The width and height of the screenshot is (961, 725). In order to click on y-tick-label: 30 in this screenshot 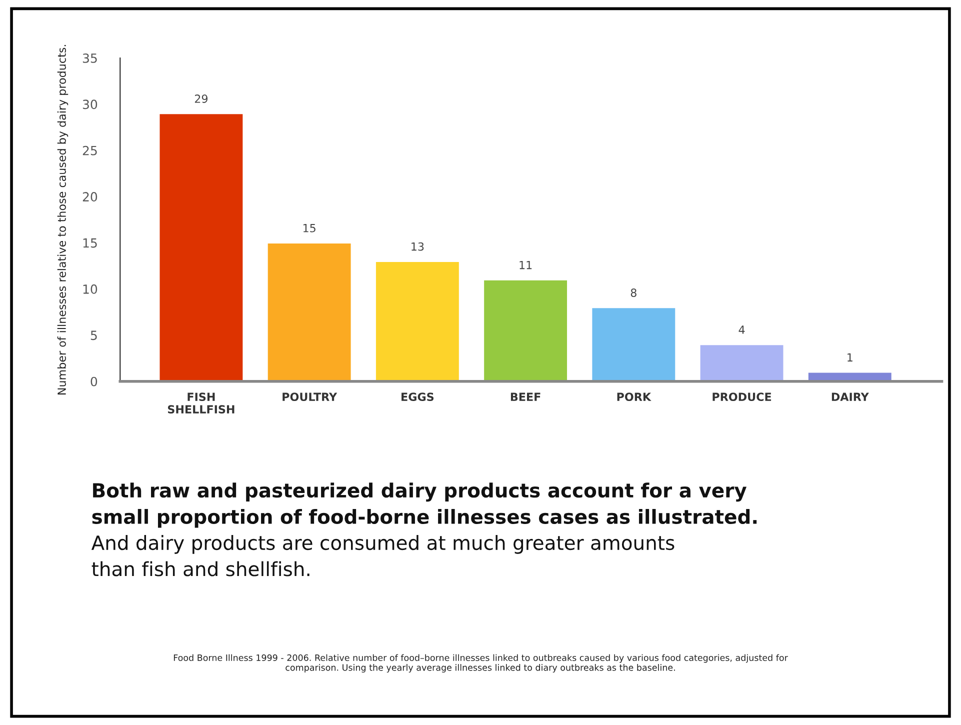, I will do `click(90, 105)`.